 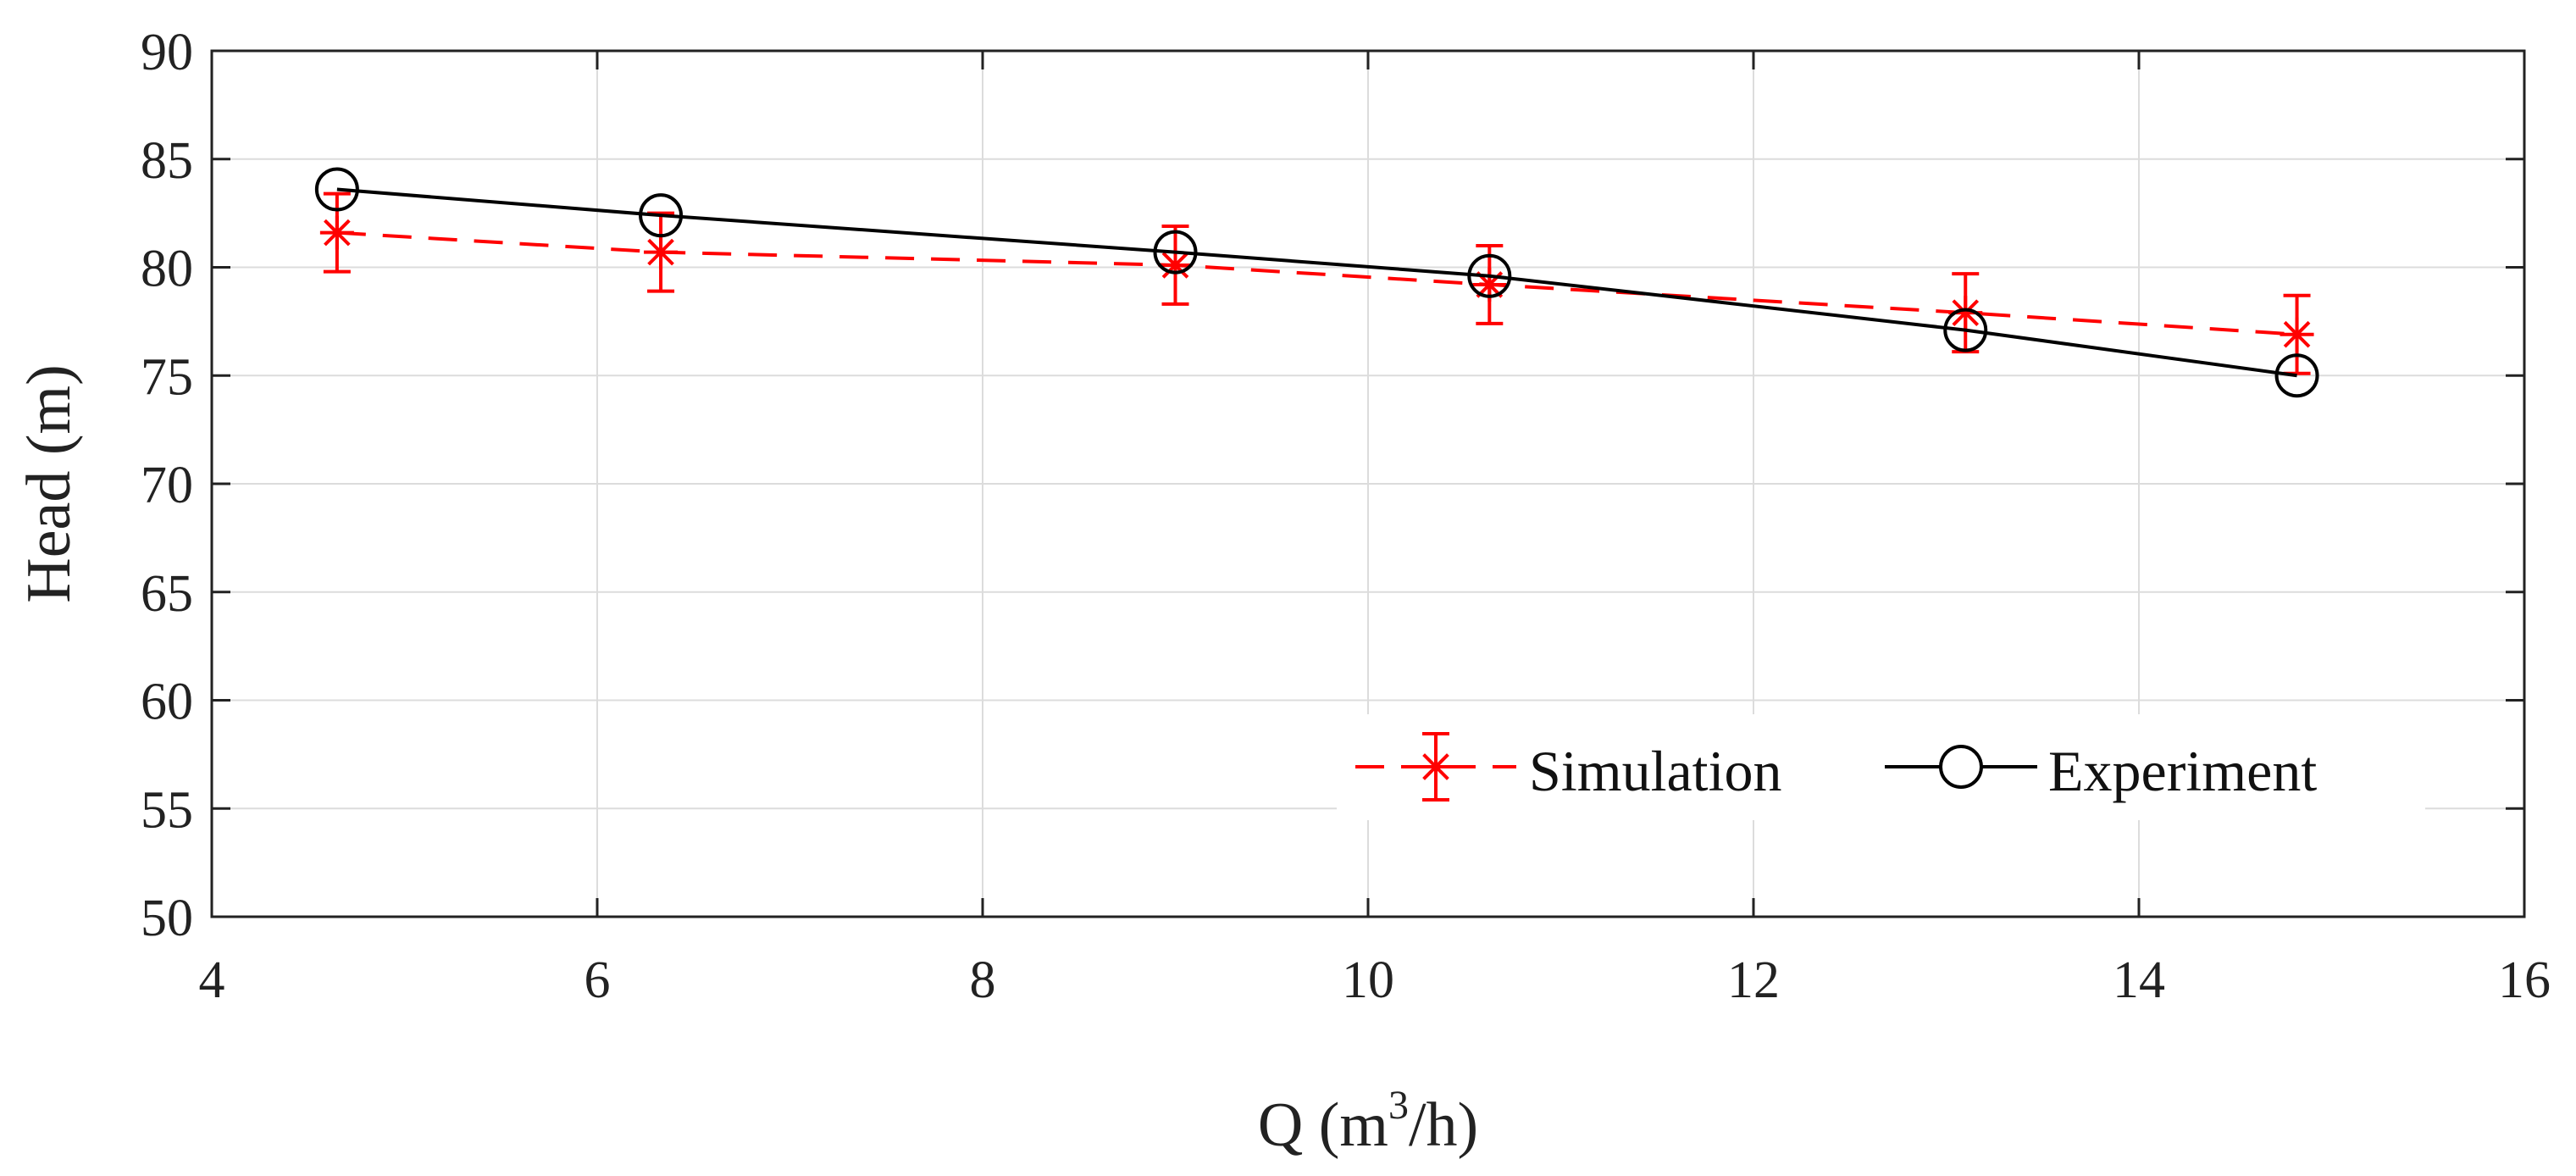 I want to click on legend-box, so click(x=1881, y=767).